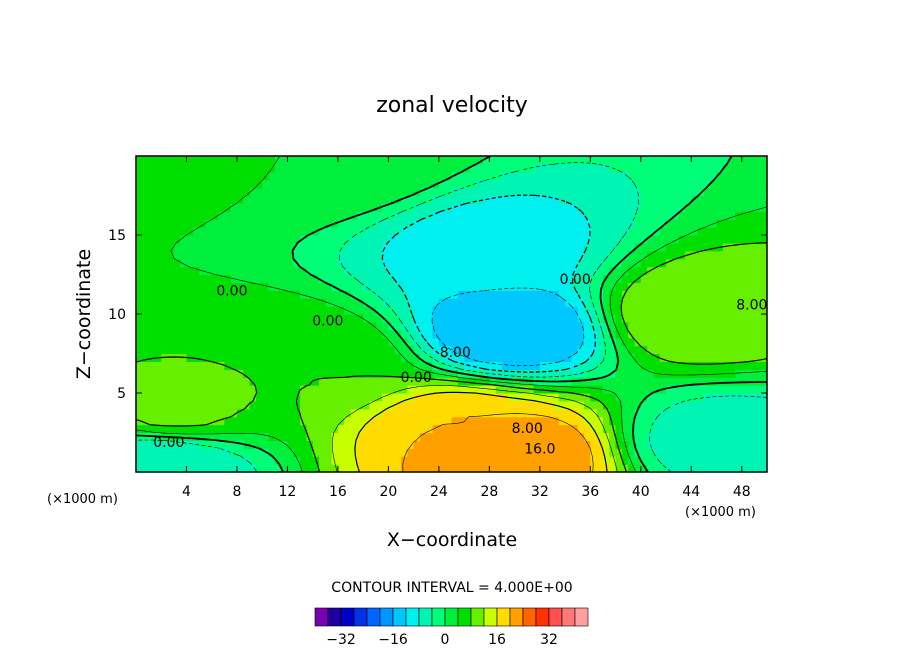 The height and width of the screenshot is (654, 904). What do you see at coordinates (555, 617) in the screenshot?
I see `colorbar-swatch` at bounding box center [555, 617].